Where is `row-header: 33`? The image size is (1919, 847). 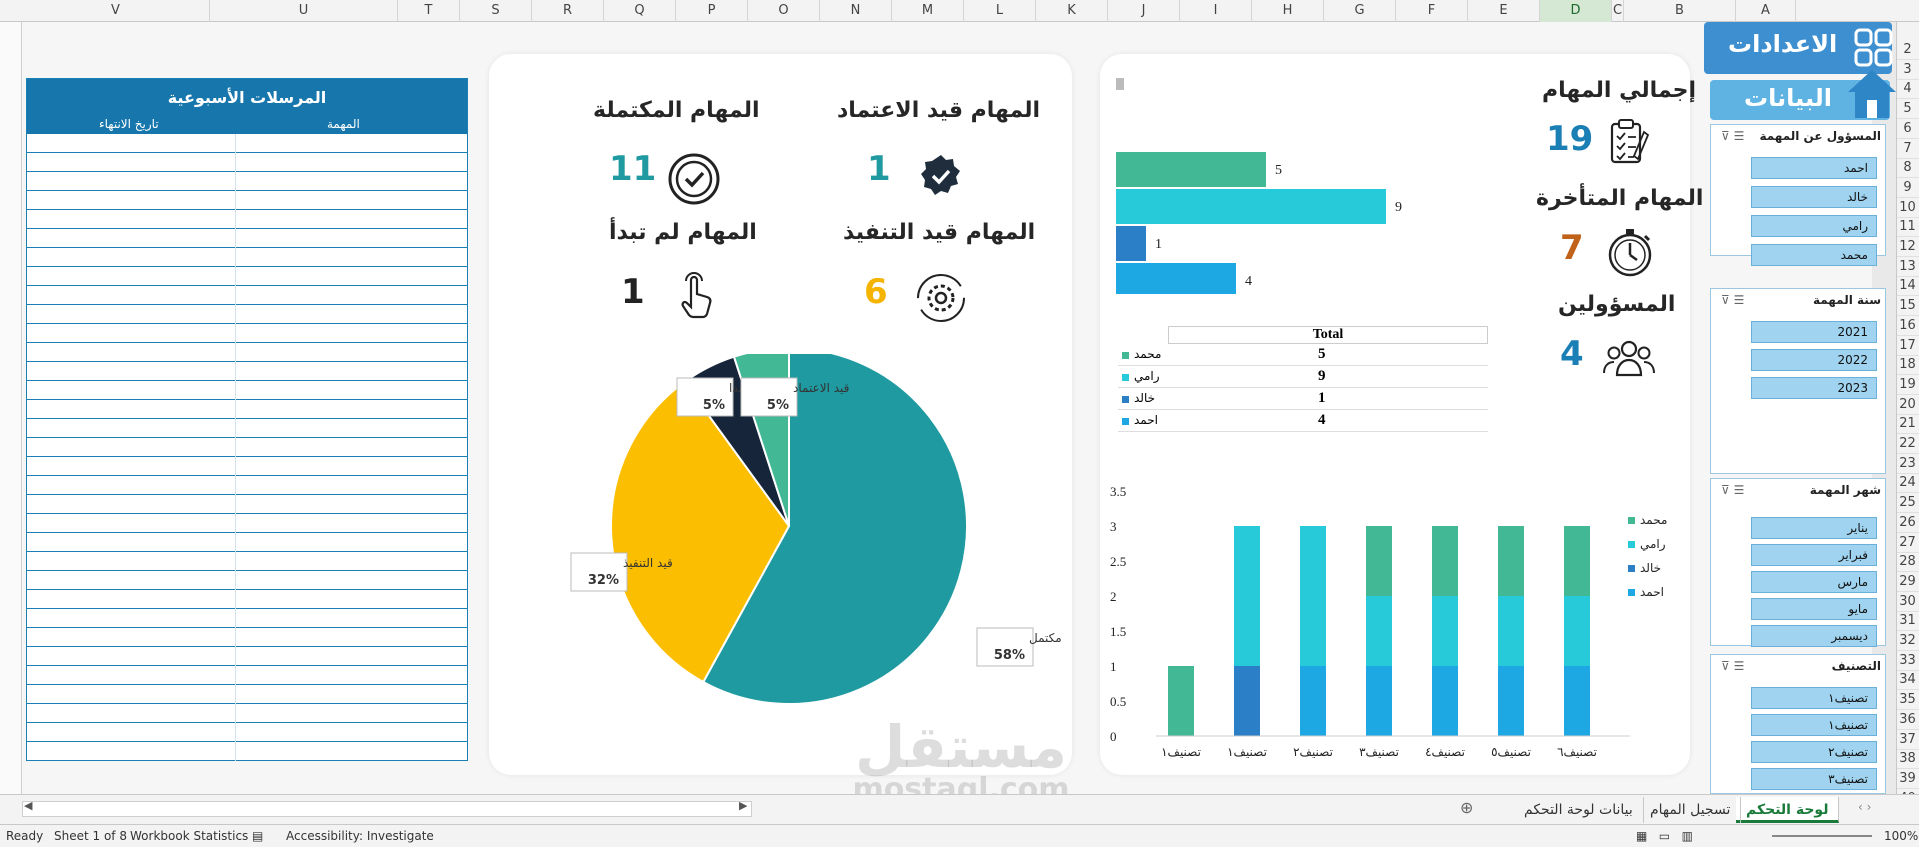 row-header: 33 is located at coordinates (1908, 661).